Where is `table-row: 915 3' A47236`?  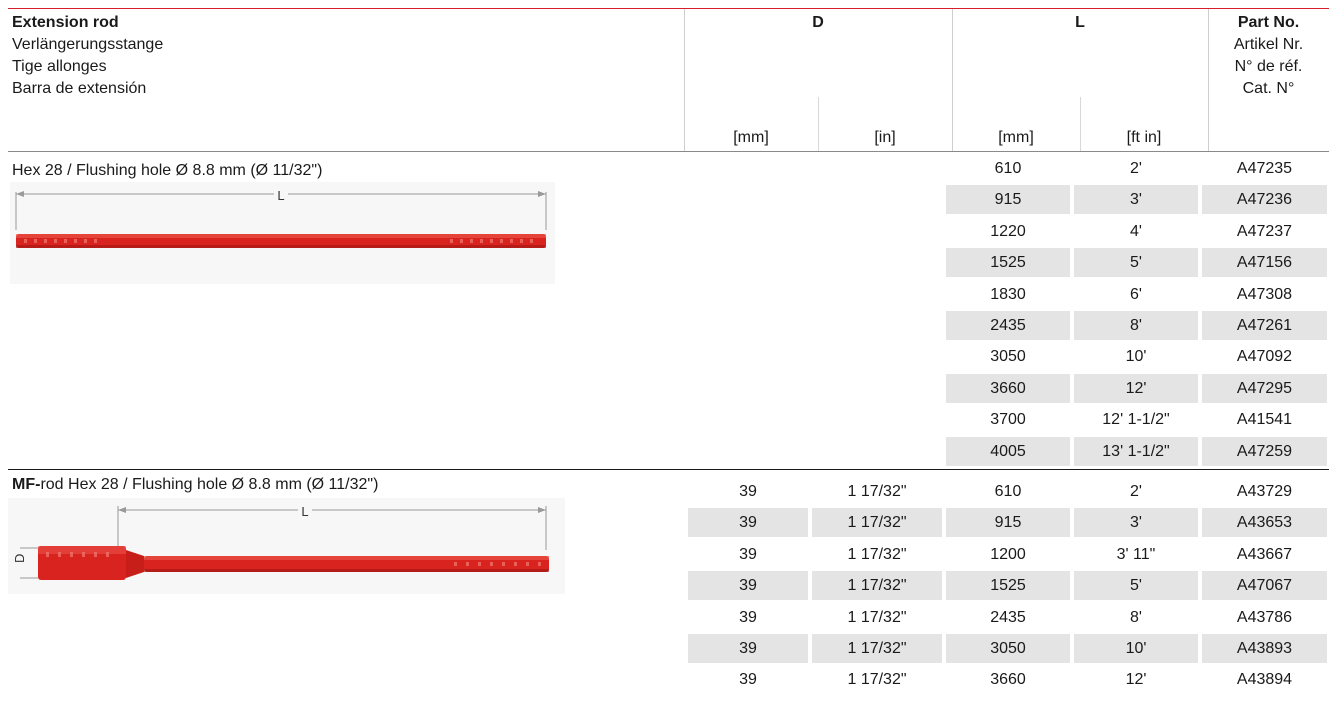 table-row: 915 3' A47236 is located at coordinates (1007, 199).